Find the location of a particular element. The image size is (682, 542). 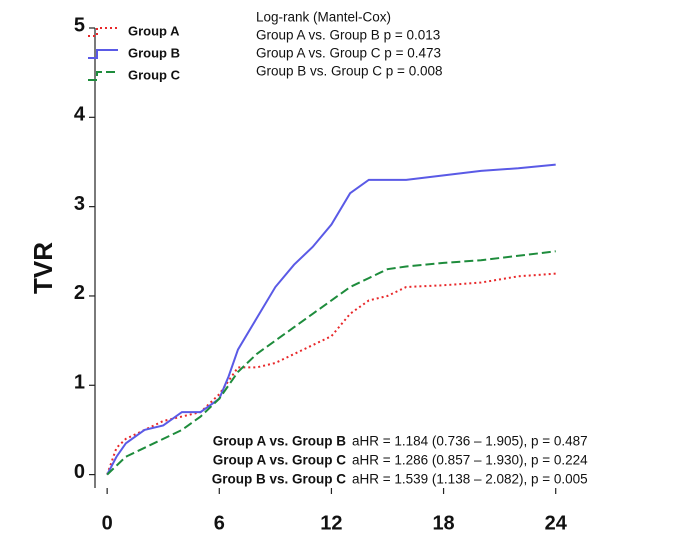

y-tick-label: 0 is located at coordinates (79, 472).